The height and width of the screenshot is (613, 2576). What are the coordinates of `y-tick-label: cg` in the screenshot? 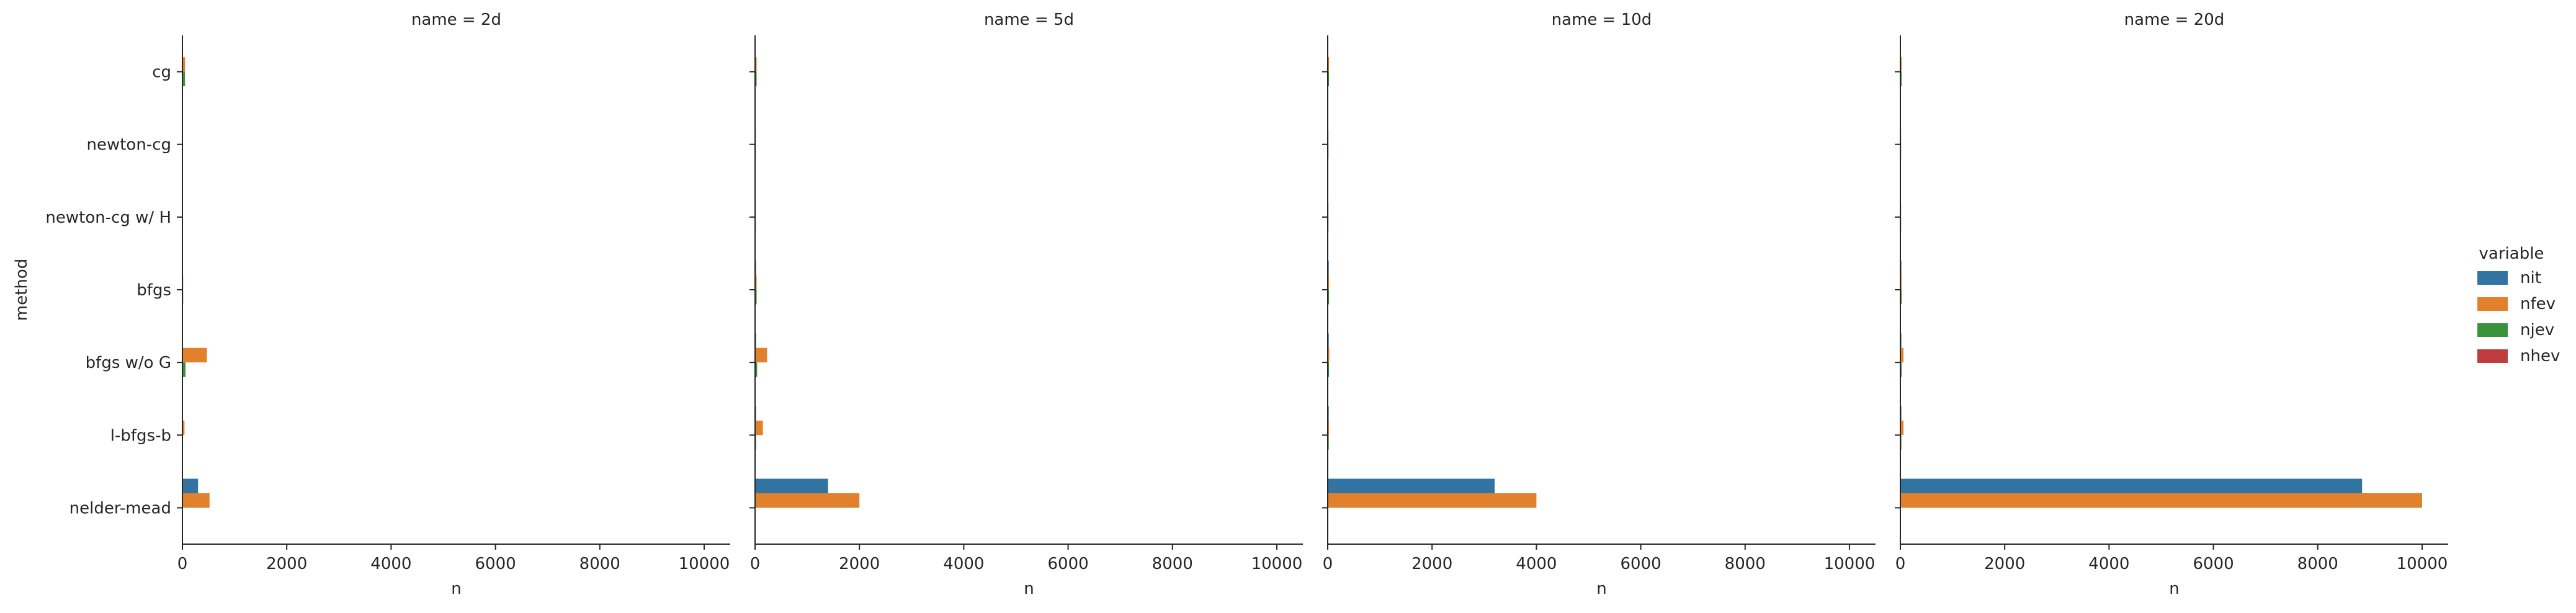 It's located at (161, 72).